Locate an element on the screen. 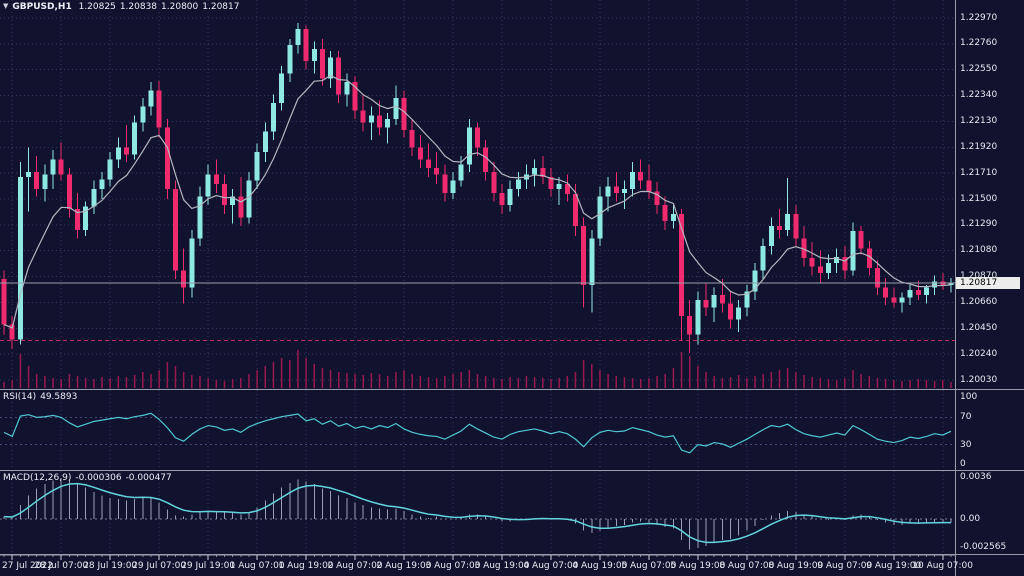 This screenshot has width=1024, height=576. rsi-axis-label: 0 is located at coordinates (963, 464).